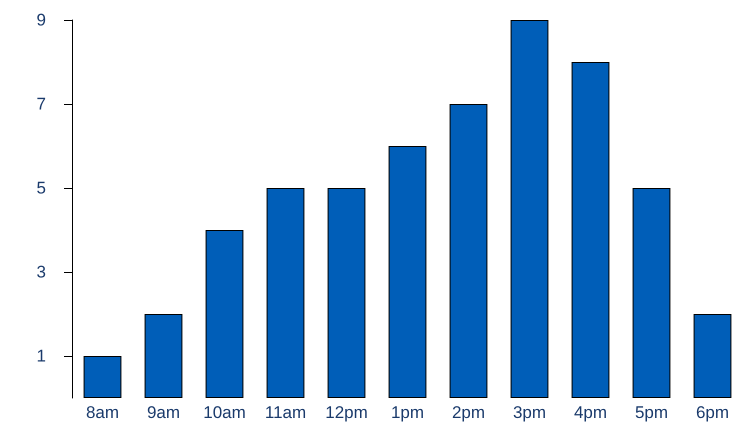 This screenshot has width=748, height=426. Describe the element at coordinates (41, 356) in the screenshot. I see `y-tick-label: 1` at that location.